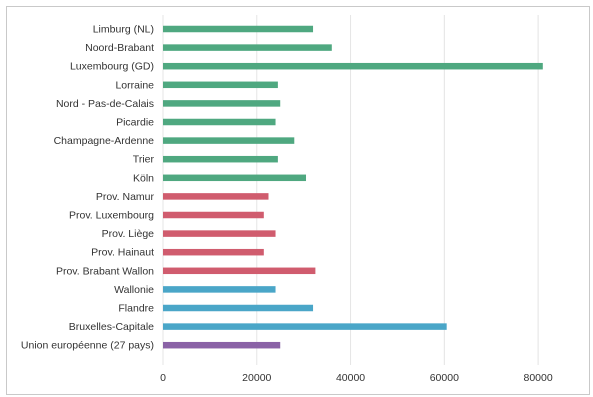  What do you see at coordinates (111, 216) in the screenshot?
I see `category-label: Prov. Luxembourg` at bounding box center [111, 216].